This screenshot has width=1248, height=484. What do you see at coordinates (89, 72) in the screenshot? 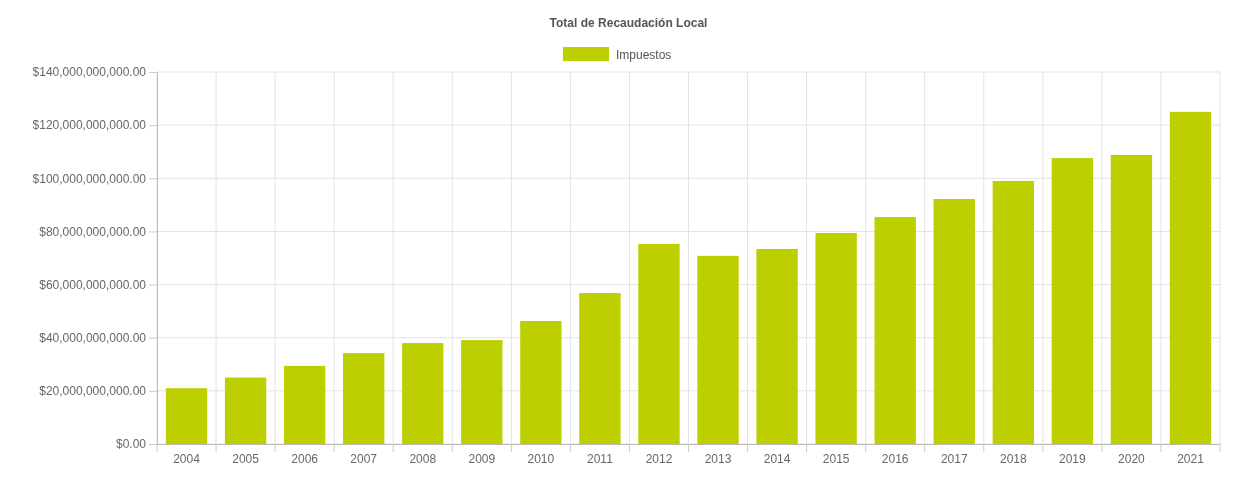
I see `y-tick-label: $140,000,000,000.00` at bounding box center [89, 72].